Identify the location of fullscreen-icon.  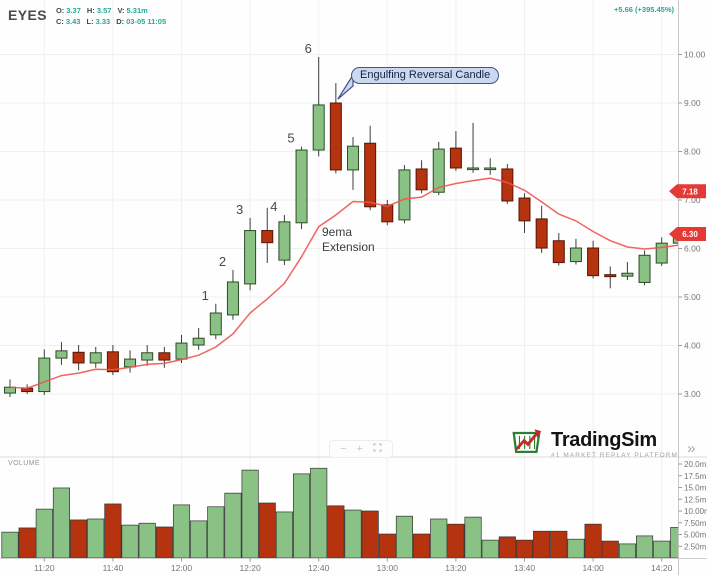
(377, 449).